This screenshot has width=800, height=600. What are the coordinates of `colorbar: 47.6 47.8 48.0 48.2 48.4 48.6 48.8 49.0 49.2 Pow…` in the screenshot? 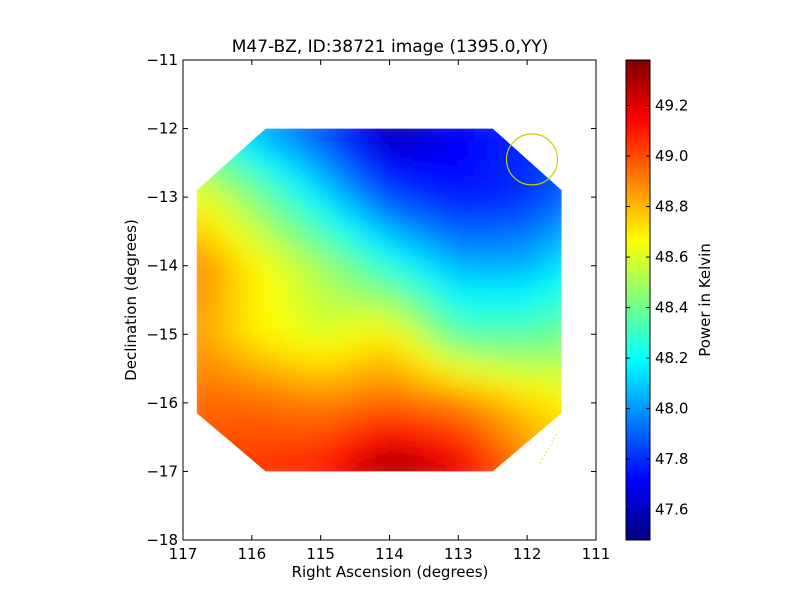 It's located at (669, 300).